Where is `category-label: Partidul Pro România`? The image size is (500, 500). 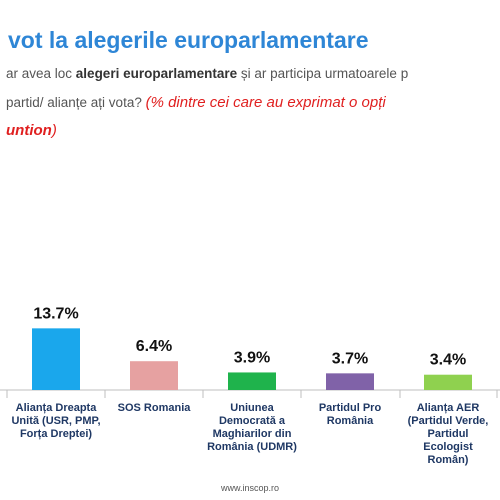
category-label: Partidul Pro România is located at coordinates (350, 414).